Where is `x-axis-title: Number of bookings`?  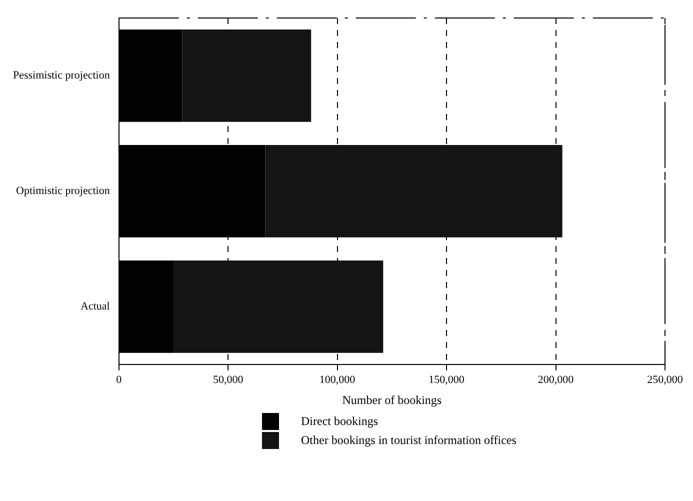
x-axis-title: Number of bookings is located at coordinates (392, 399).